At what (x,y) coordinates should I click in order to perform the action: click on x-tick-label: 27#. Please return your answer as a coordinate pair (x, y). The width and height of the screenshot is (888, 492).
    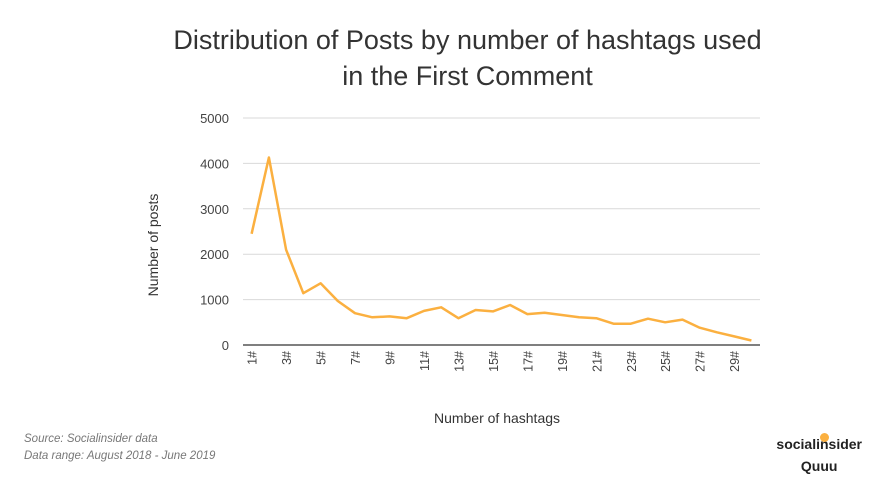
    Looking at the image, I should click on (701, 361).